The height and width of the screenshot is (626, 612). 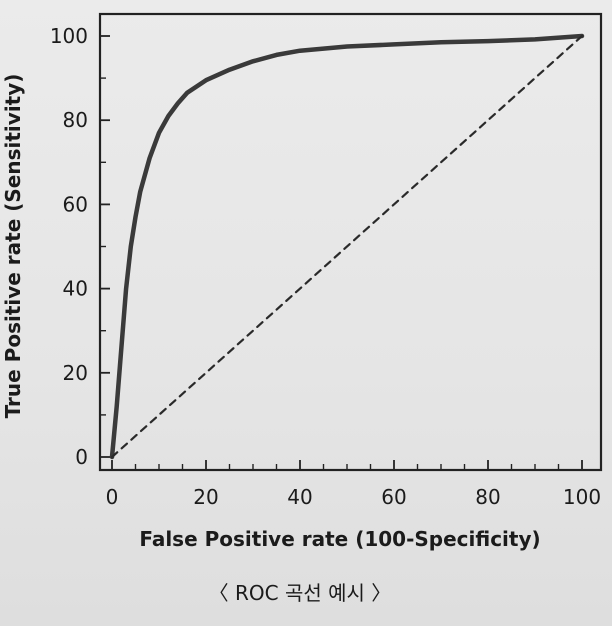 I want to click on y-axis-ticks: 0 20 40 60 80 100, so click(x=80, y=246).